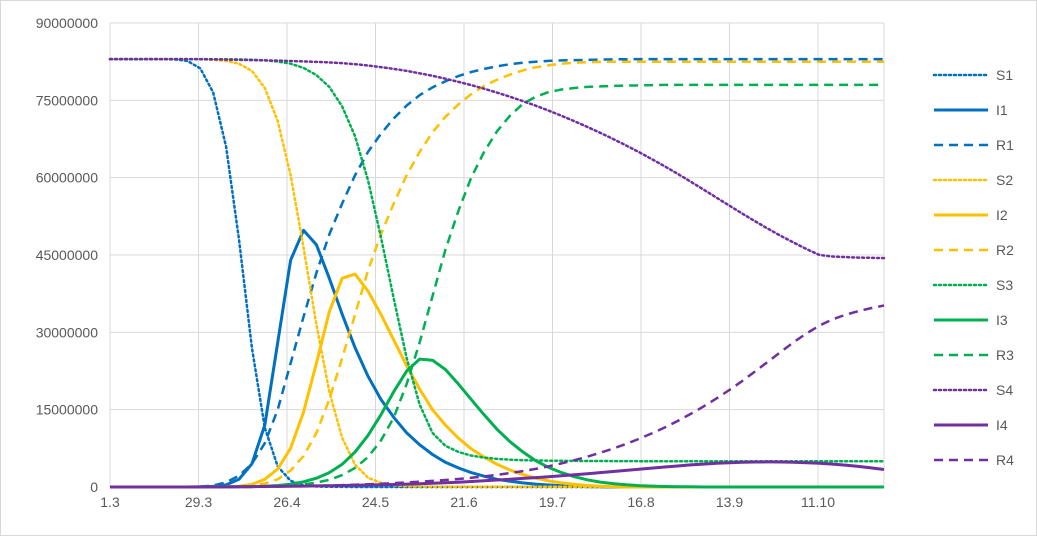  What do you see at coordinates (67, 178) in the screenshot?
I see `y-tick-label: 60000000` at bounding box center [67, 178].